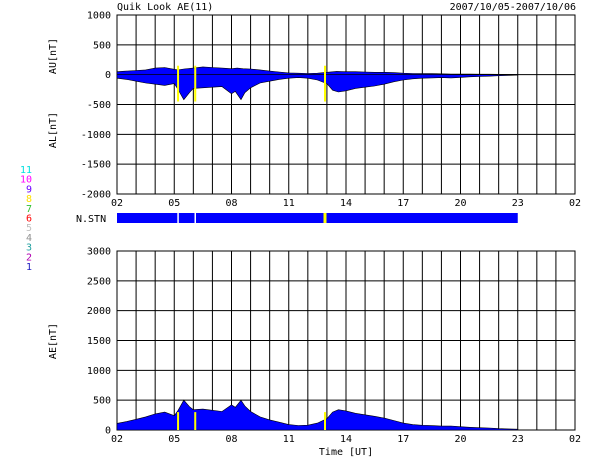 The height and width of the screenshot is (460, 590). What do you see at coordinates (403, 203) in the screenshot?
I see `aual-xtick-label: 17` at bounding box center [403, 203].